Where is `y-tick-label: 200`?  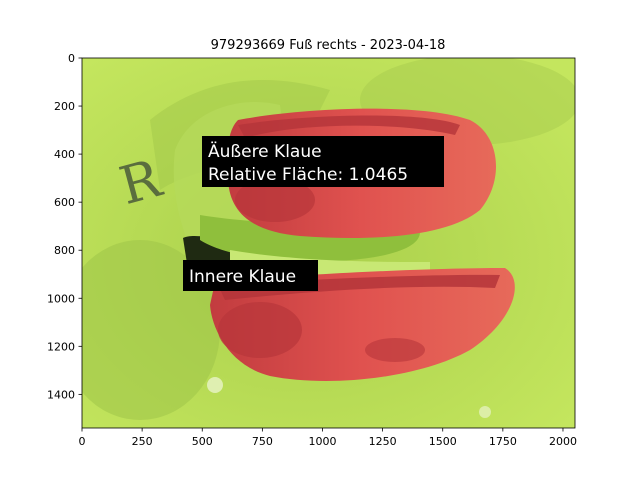
y-tick-label: 200 is located at coordinates (64, 106).